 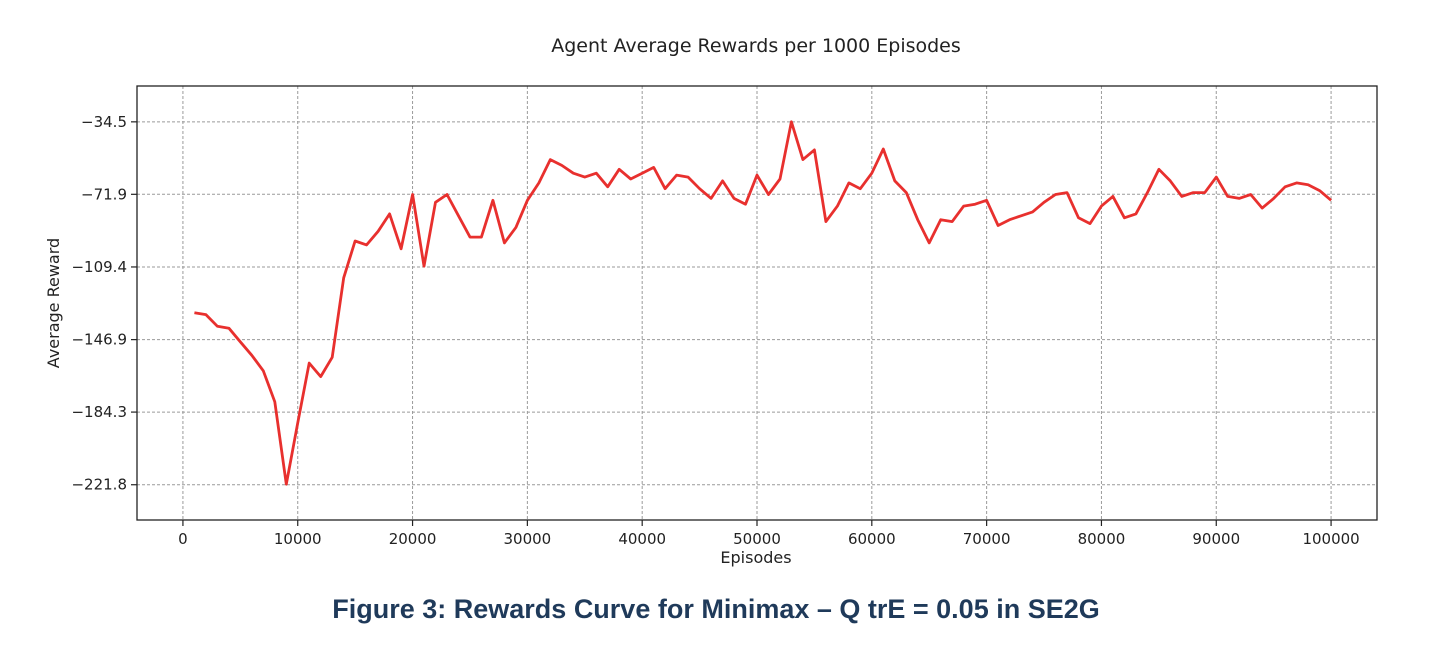 What do you see at coordinates (298, 539) in the screenshot?
I see `x-tick-label: 10000` at bounding box center [298, 539].